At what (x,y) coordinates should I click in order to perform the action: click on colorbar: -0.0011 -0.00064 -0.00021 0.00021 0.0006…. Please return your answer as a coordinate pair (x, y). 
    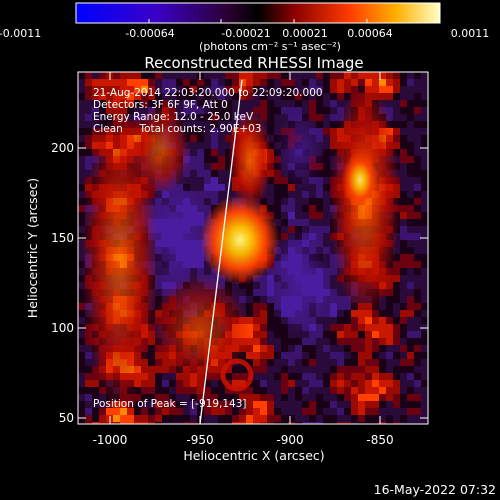
    Looking at the image, I should click on (245, 27).